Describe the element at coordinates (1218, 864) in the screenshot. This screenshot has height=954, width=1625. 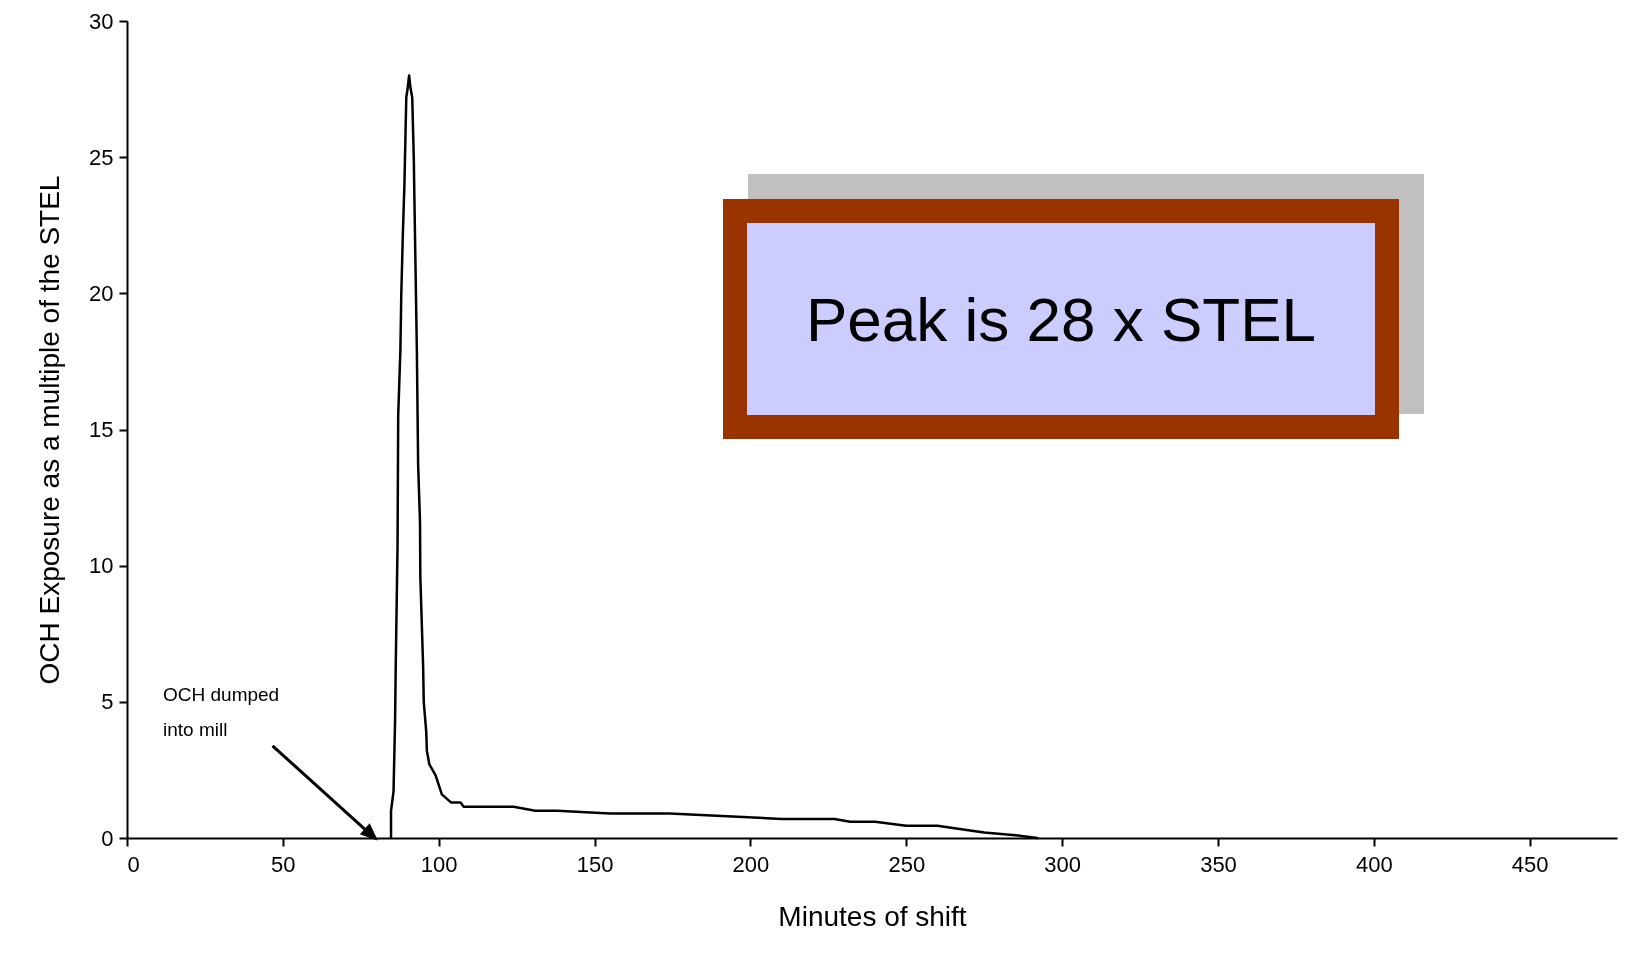
I see `x-tick-label: 350` at that location.